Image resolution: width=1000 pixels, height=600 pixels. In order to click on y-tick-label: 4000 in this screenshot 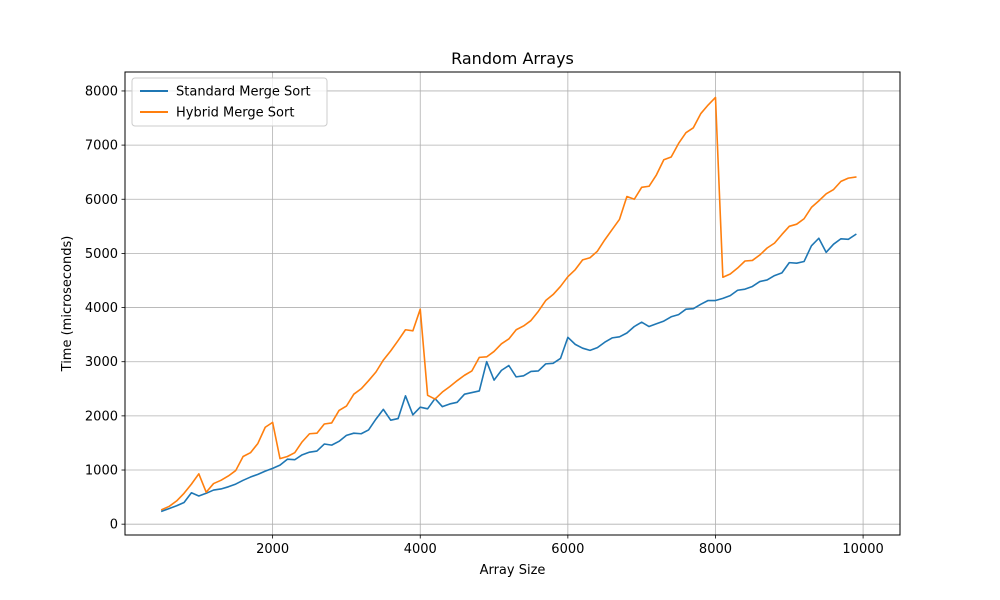, I will do `click(101, 308)`.